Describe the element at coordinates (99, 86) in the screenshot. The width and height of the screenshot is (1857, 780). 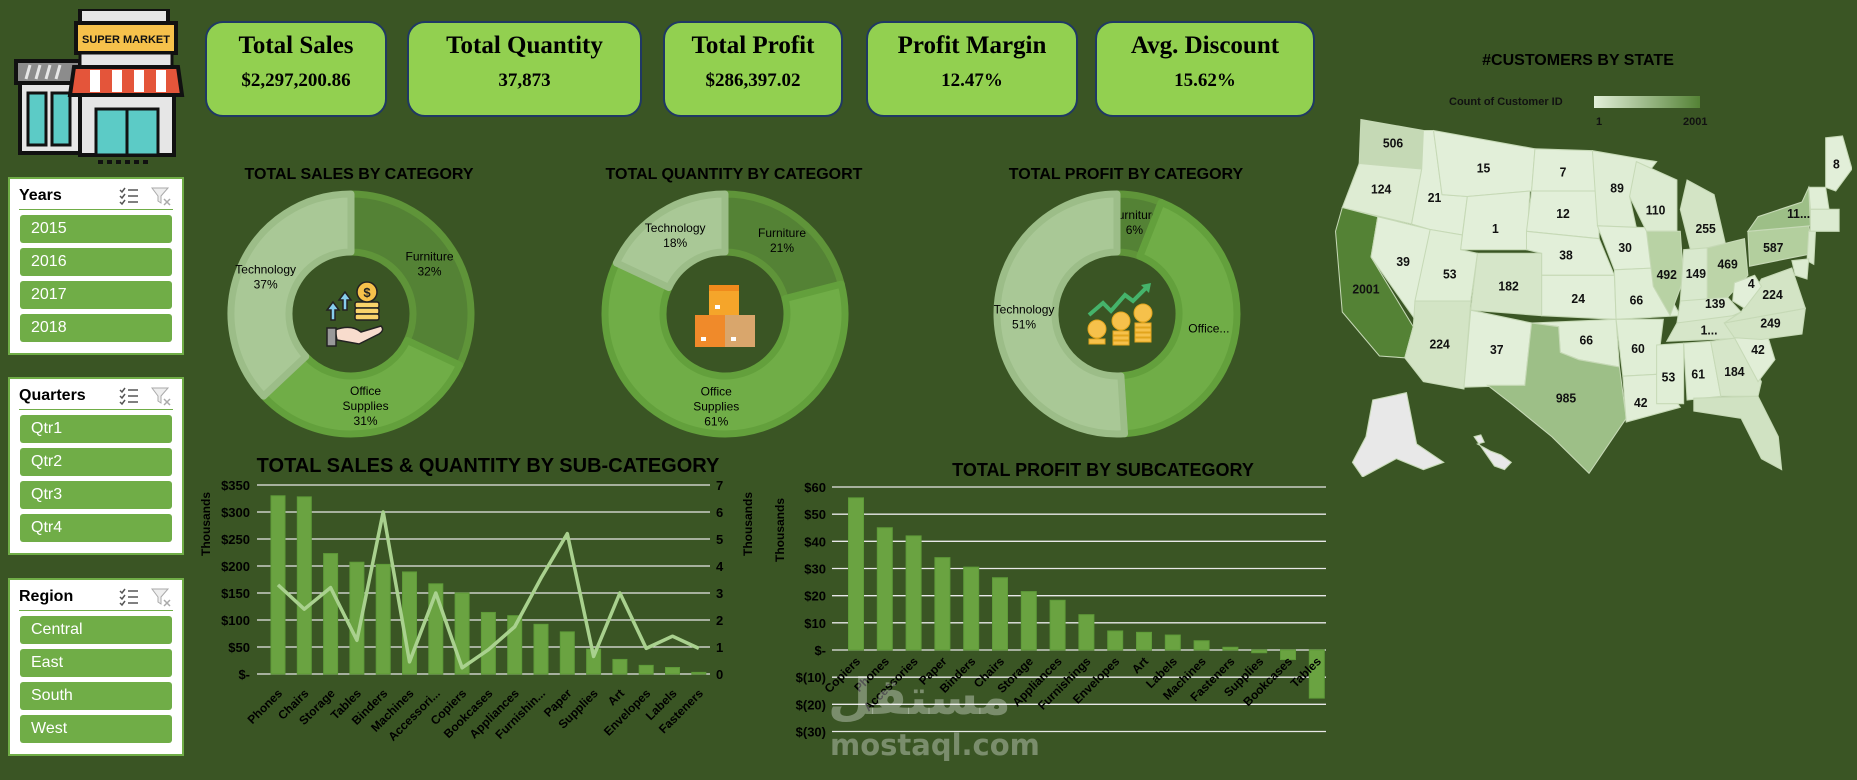
I see `supermarket-logo: SUPER MARKET` at that location.